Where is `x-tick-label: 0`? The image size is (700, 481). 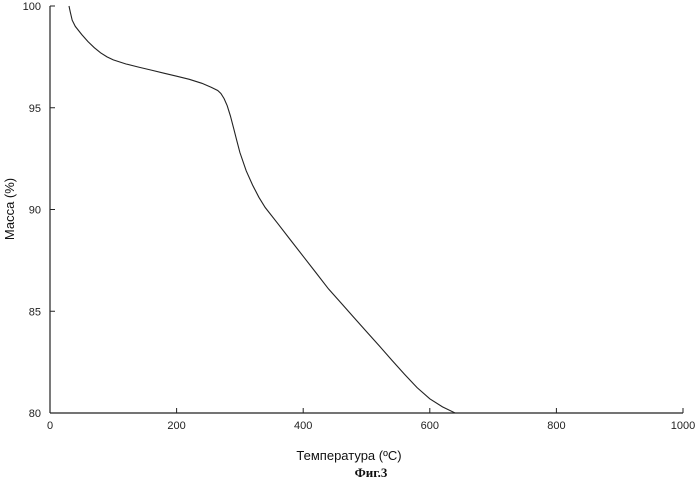 x-tick-label: 0 is located at coordinates (50, 426).